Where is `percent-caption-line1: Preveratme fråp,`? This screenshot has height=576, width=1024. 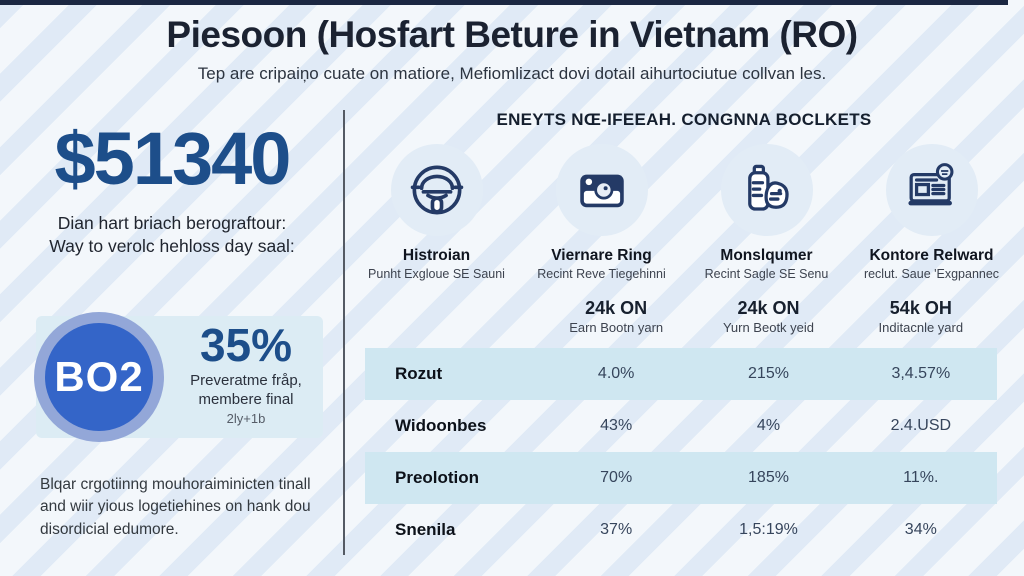
percent-caption-line1: Preveratme fråp, is located at coordinates (246, 380).